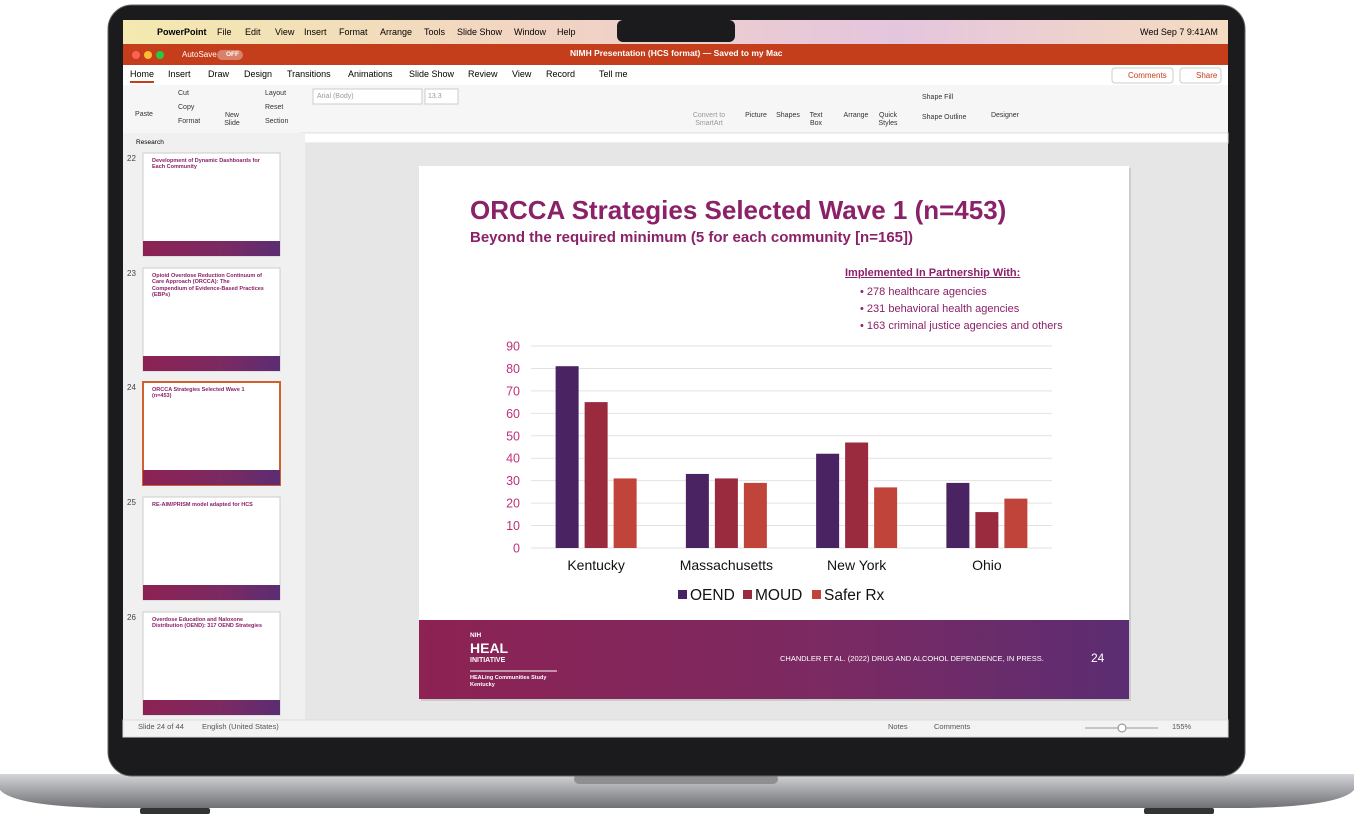 The image size is (1354, 830). Describe the element at coordinates (186, 107) in the screenshot. I see `ribbon-button: Copy` at that location.